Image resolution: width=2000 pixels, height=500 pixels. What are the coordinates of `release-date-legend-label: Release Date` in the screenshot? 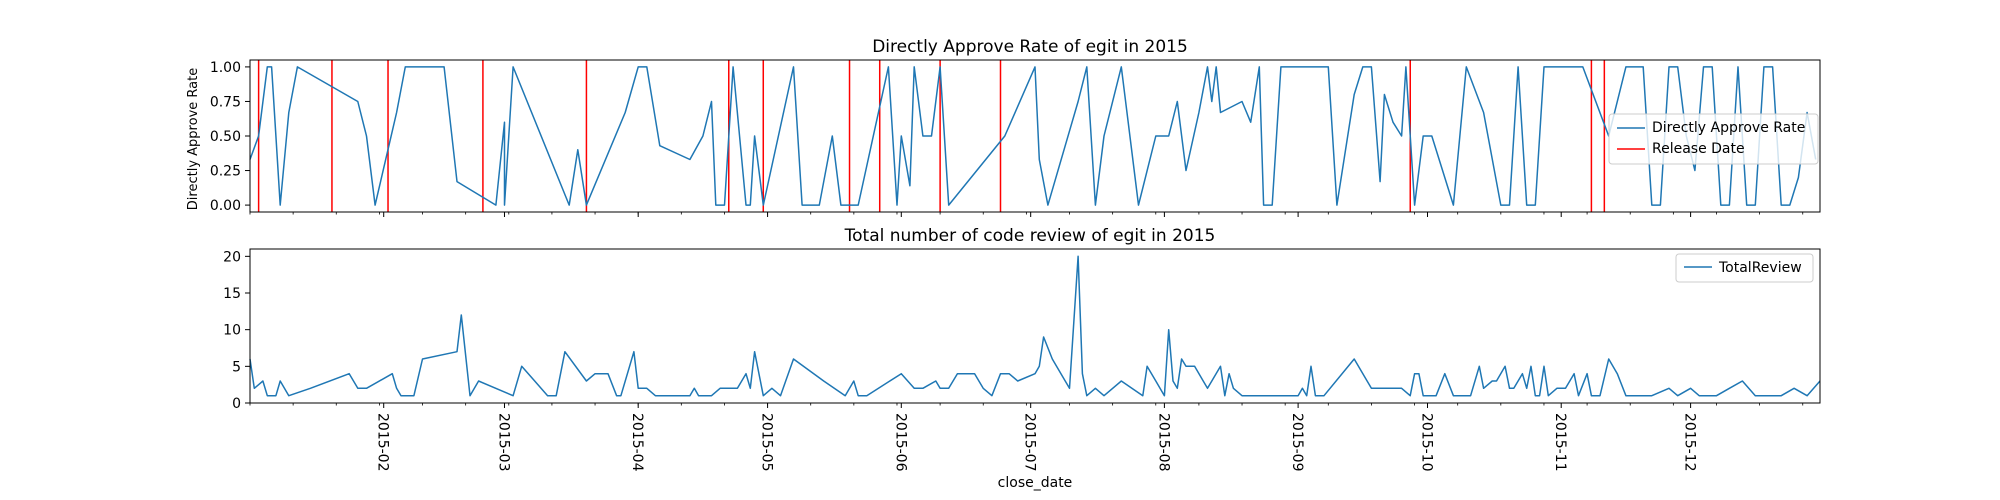 It's located at (1698, 149).